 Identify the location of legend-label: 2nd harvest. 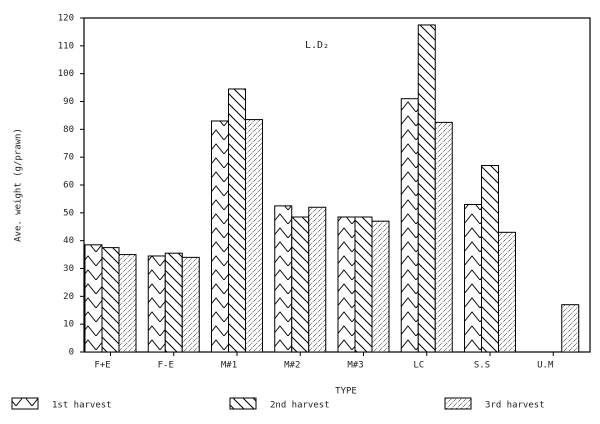
(300, 406).